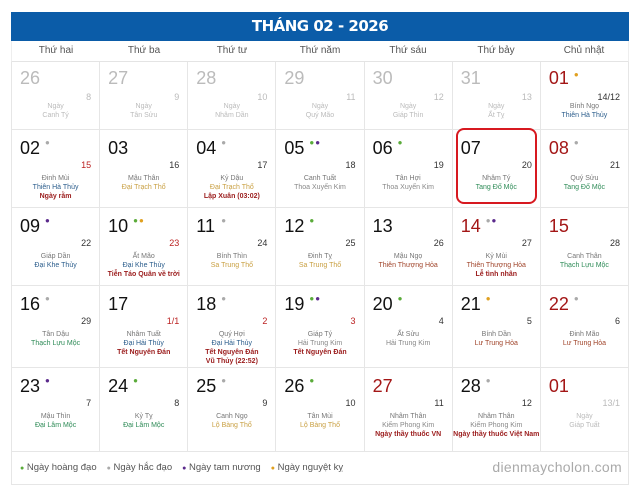 This screenshot has width=640, height=494. I want to click on can-chi: Nhâm Thân, so click(496, 416).